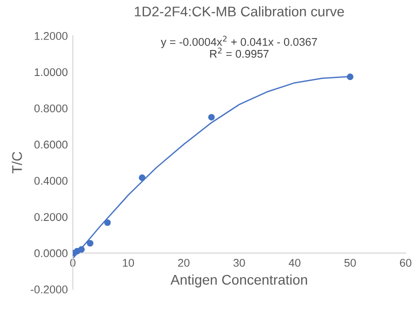 Image resolution: width=416 pixels, height=325 pixels. What do you see at coordinates (17, 163) in the screenshot?
I see `y-axis-title: T/C` at bounding box center [17, 163].